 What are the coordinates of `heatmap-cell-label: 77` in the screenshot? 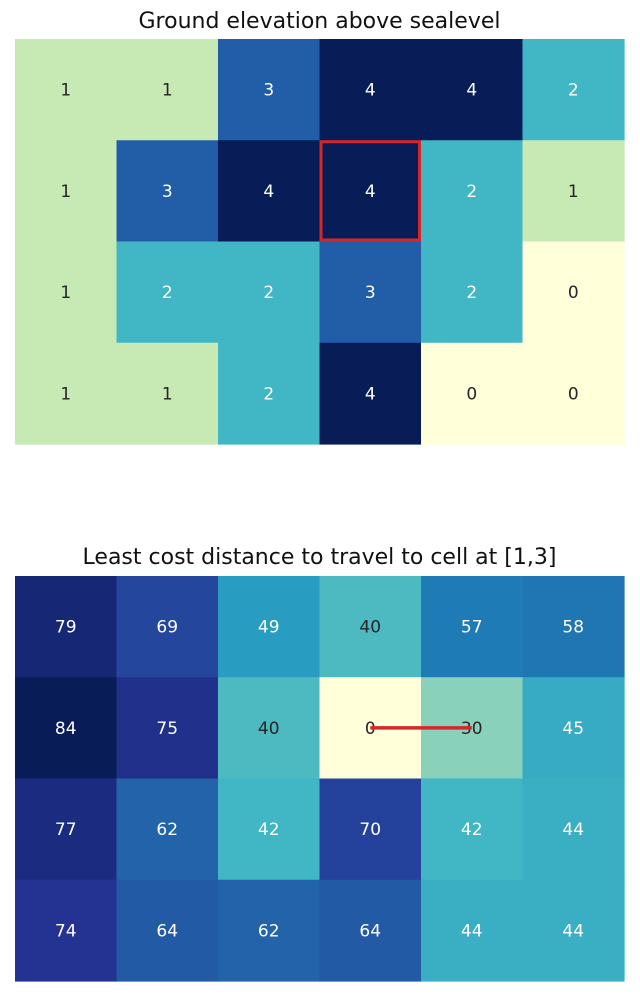 It's located at (66, 830).